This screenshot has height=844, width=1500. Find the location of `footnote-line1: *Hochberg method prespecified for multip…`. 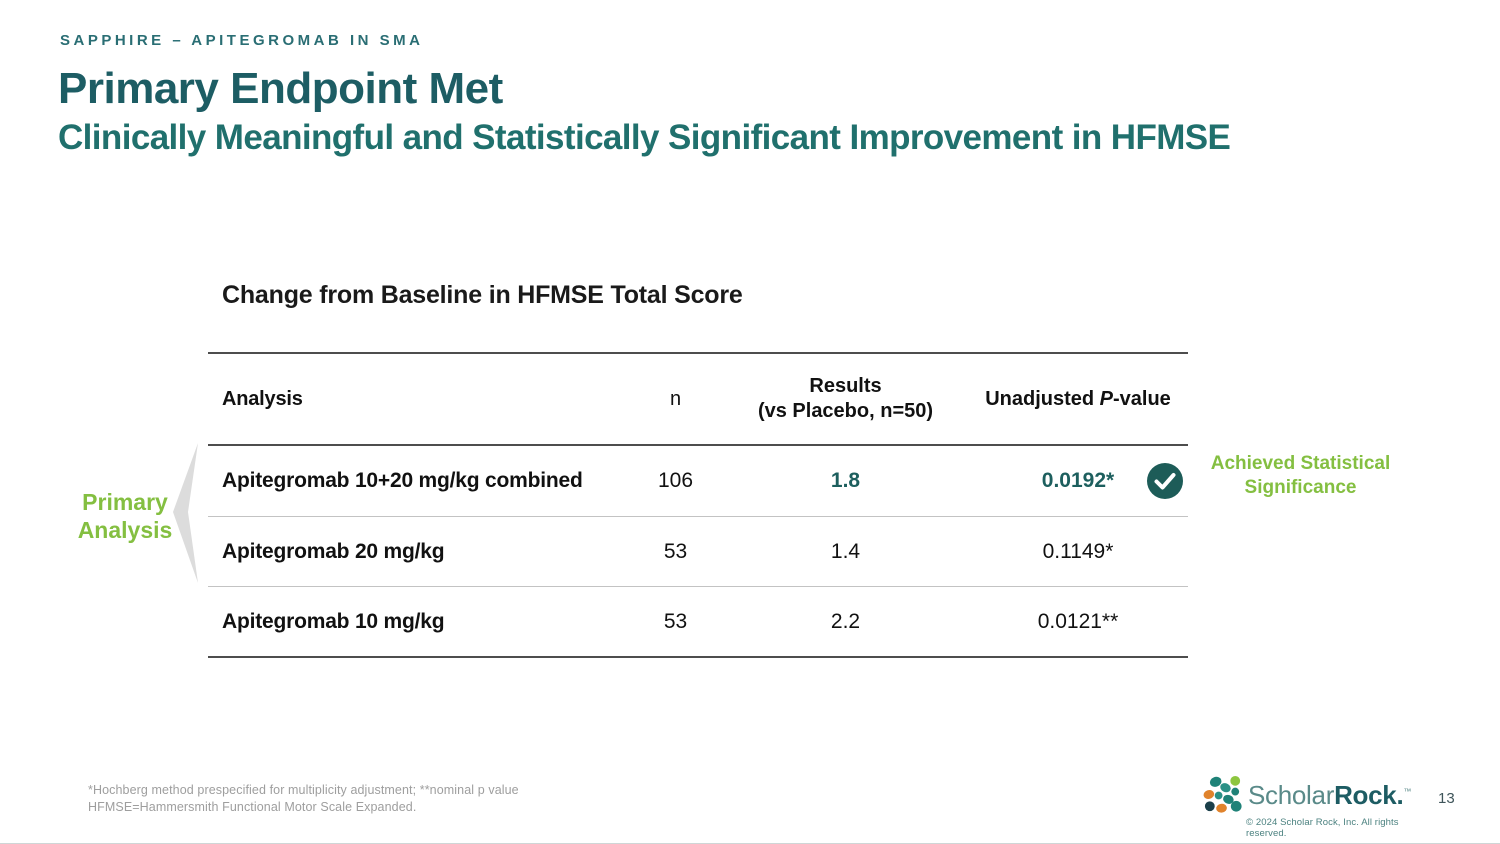

footnote-line1: *Hochberg method prespecified for multip… is located at coordinates (303, 790).